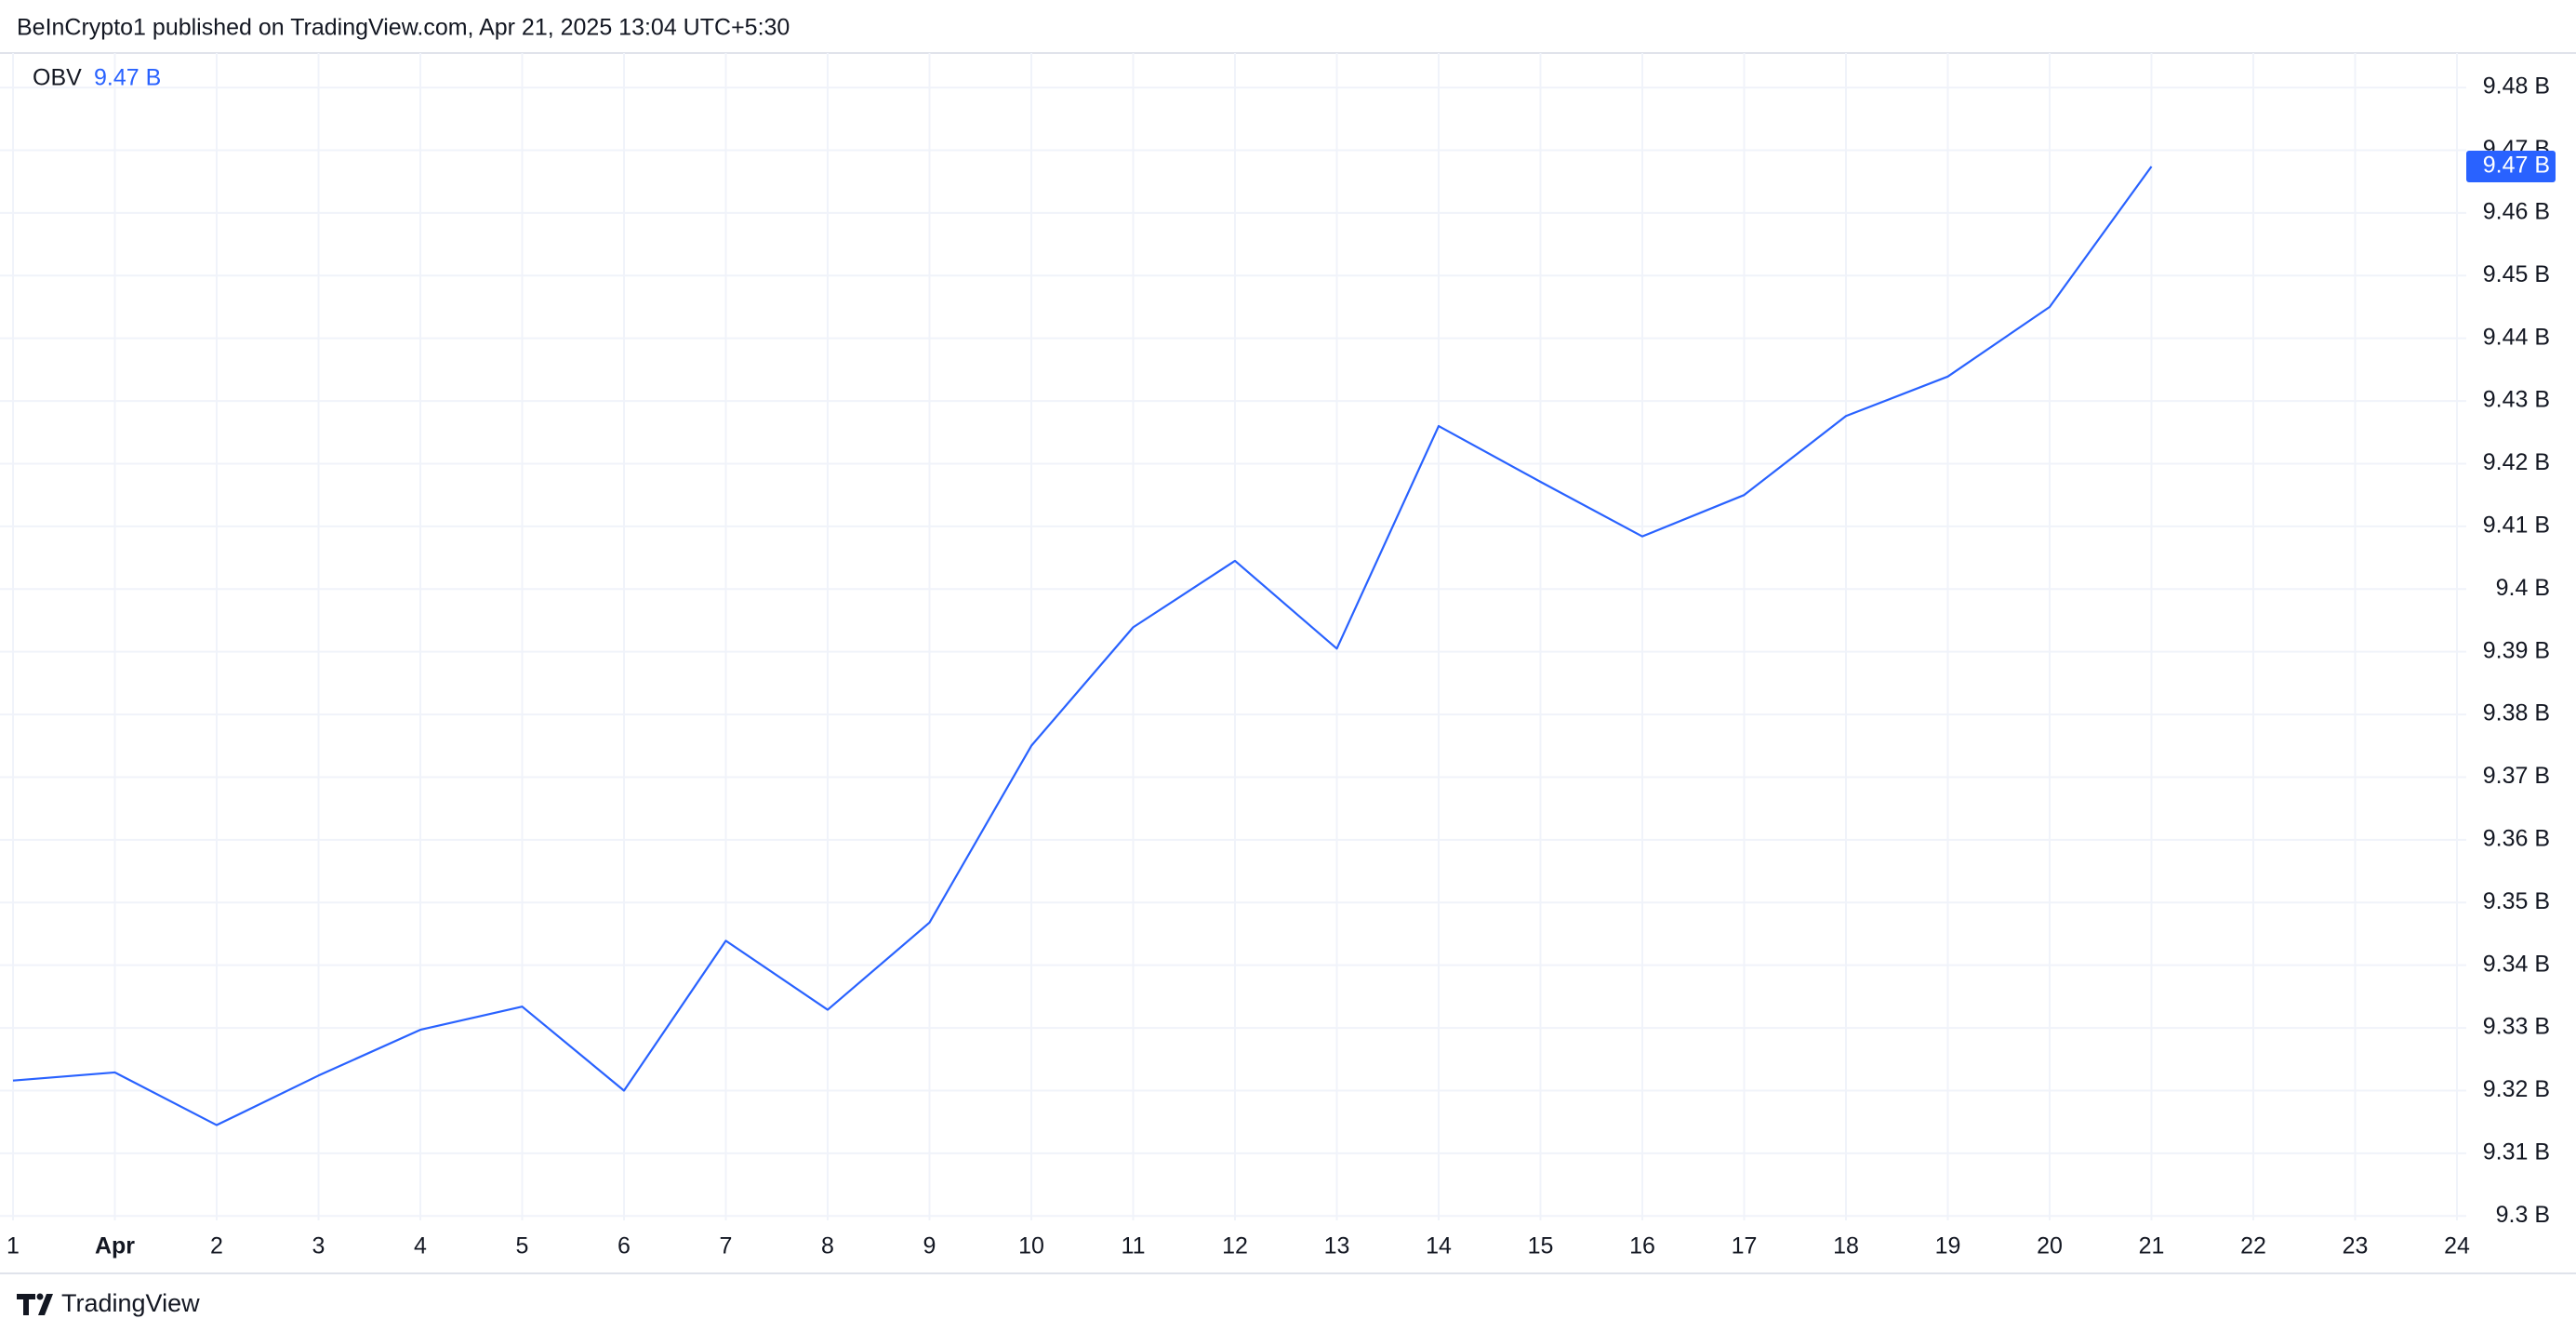 The width and height of the screenshot is (2576, 1332). I want to click on badge-label: 9.47 B, so click(2516, 166).